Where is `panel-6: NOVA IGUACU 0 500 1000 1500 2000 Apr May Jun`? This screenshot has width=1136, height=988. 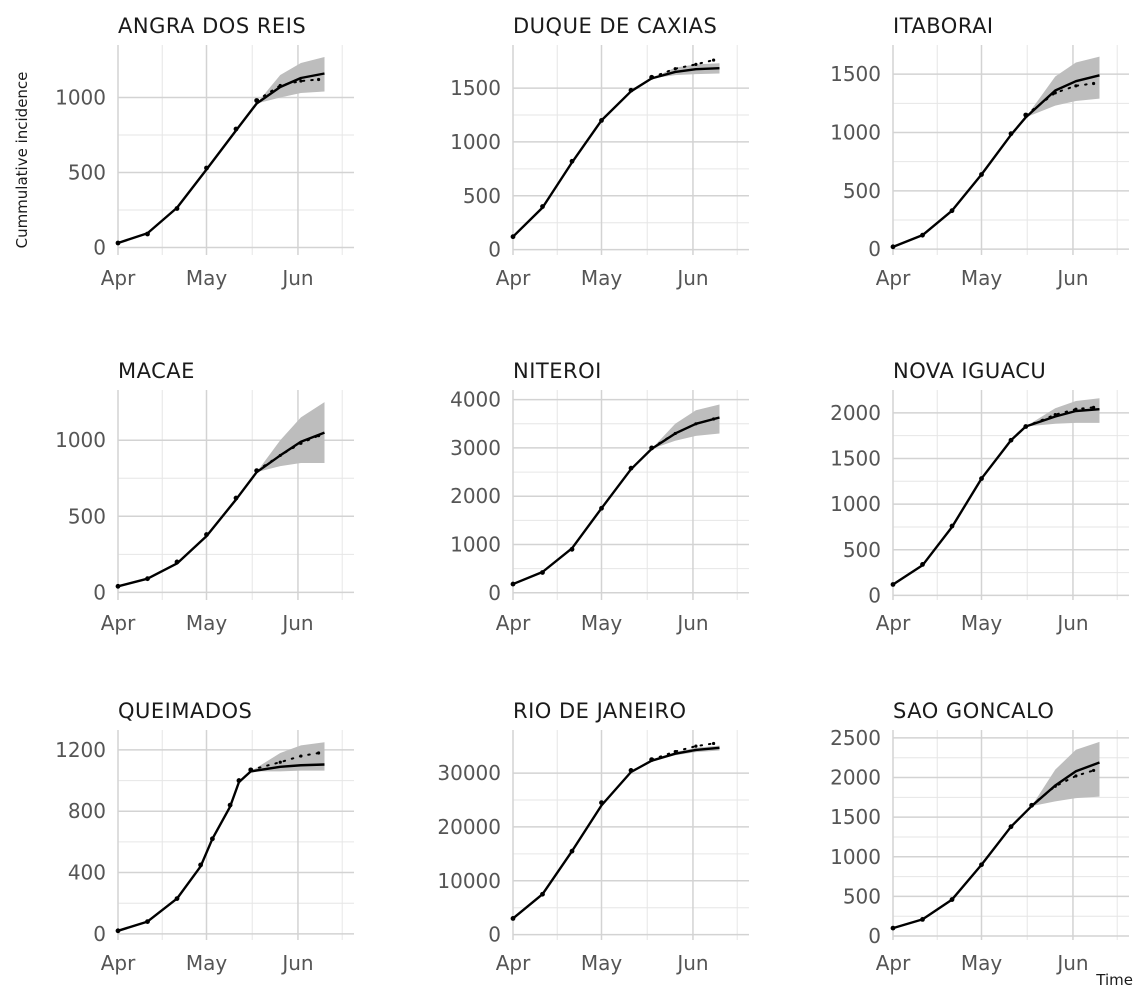 panel-6: NOVA IGUACU 0 500 1000 1500 2000 Apr May Jun is located at coordinates (979, 497).